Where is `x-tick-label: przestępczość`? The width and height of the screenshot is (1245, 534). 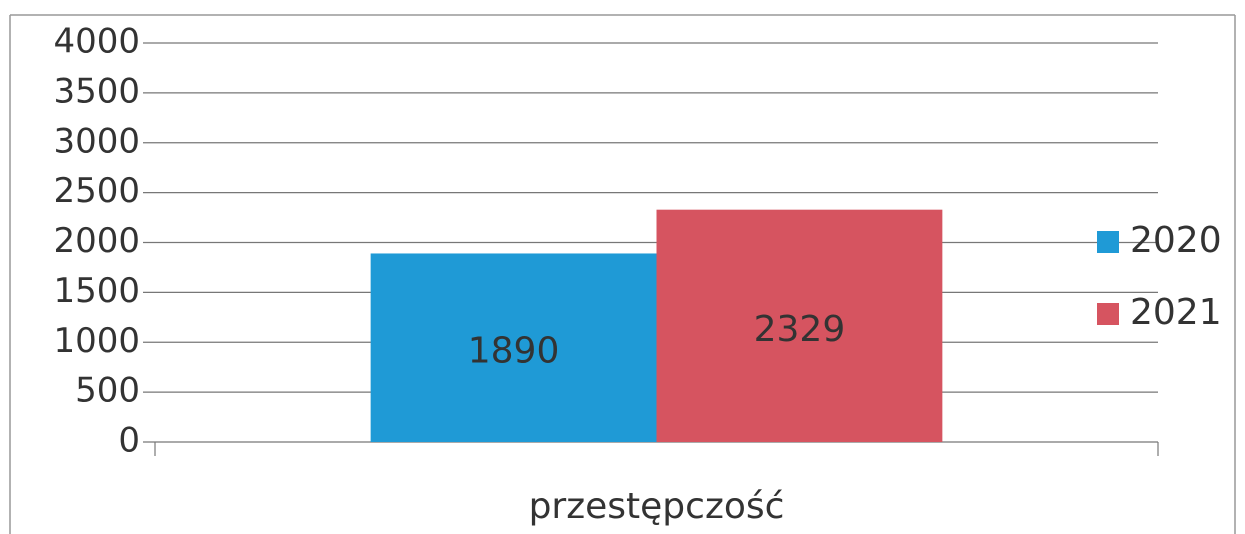
x-tick-label: przestępczość is located at coordinates (657, 506).